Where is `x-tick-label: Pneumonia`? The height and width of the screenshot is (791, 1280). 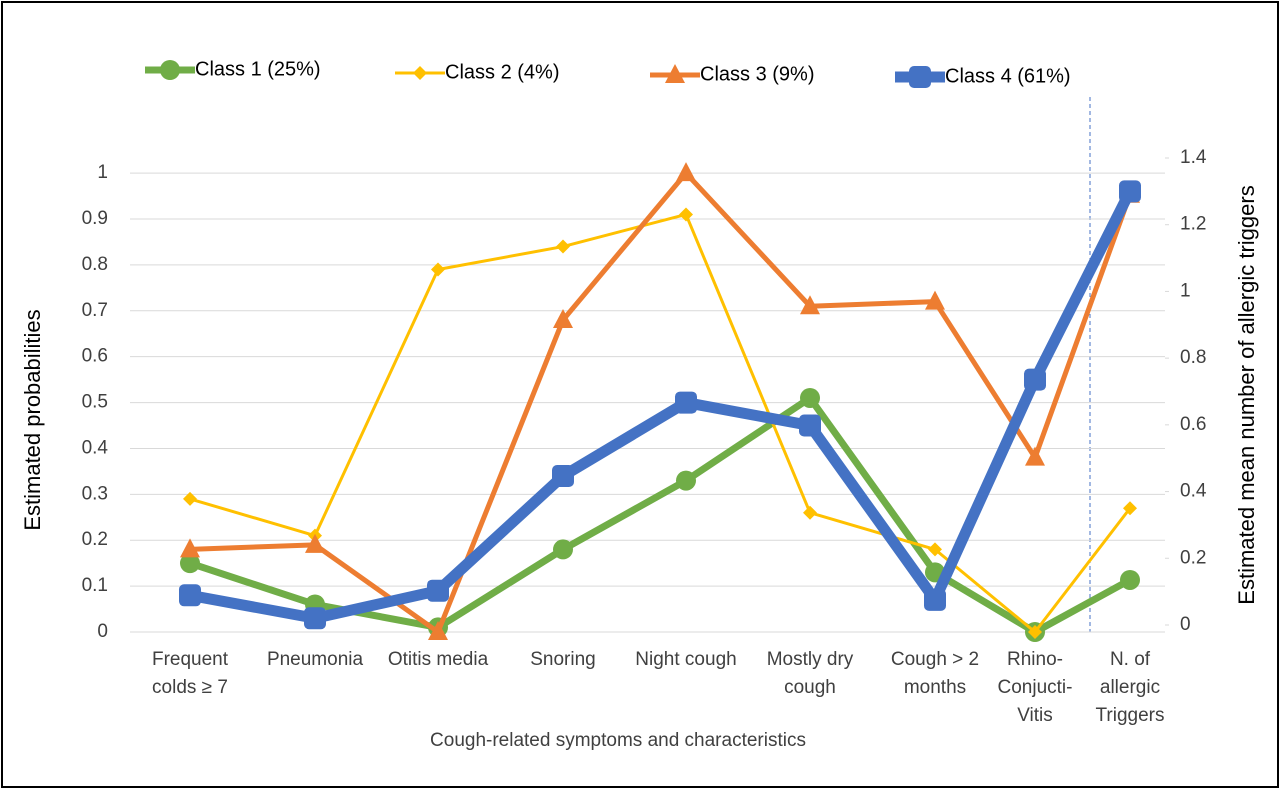 x-tick-label: Pneumonia is located at coordinates (315, 659).